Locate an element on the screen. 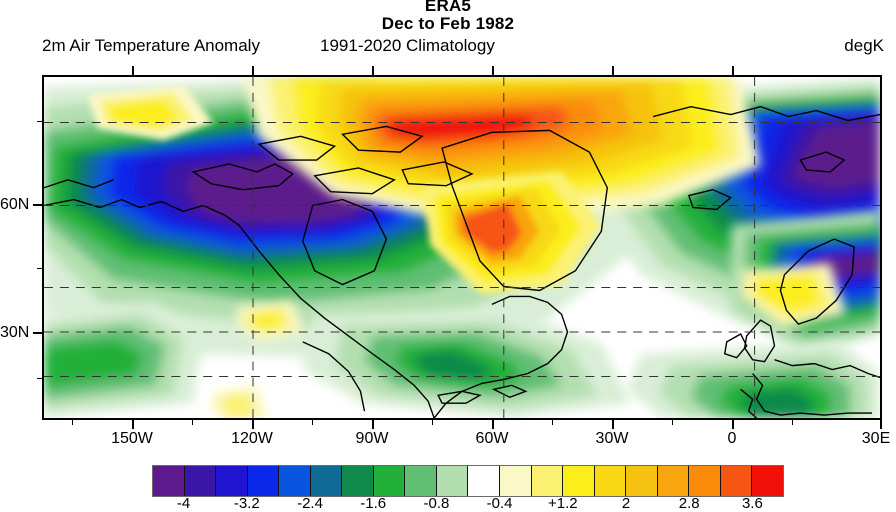 This screenshot has height=512, width=896. x-label-150w: 150W is located at coordinates (132, 438).